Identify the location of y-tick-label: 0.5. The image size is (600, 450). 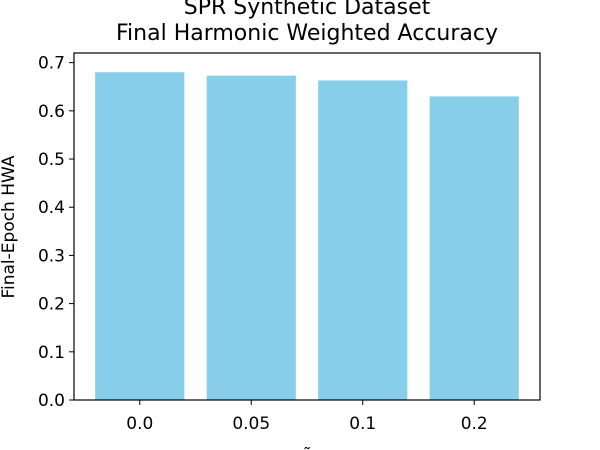
(51, 160).